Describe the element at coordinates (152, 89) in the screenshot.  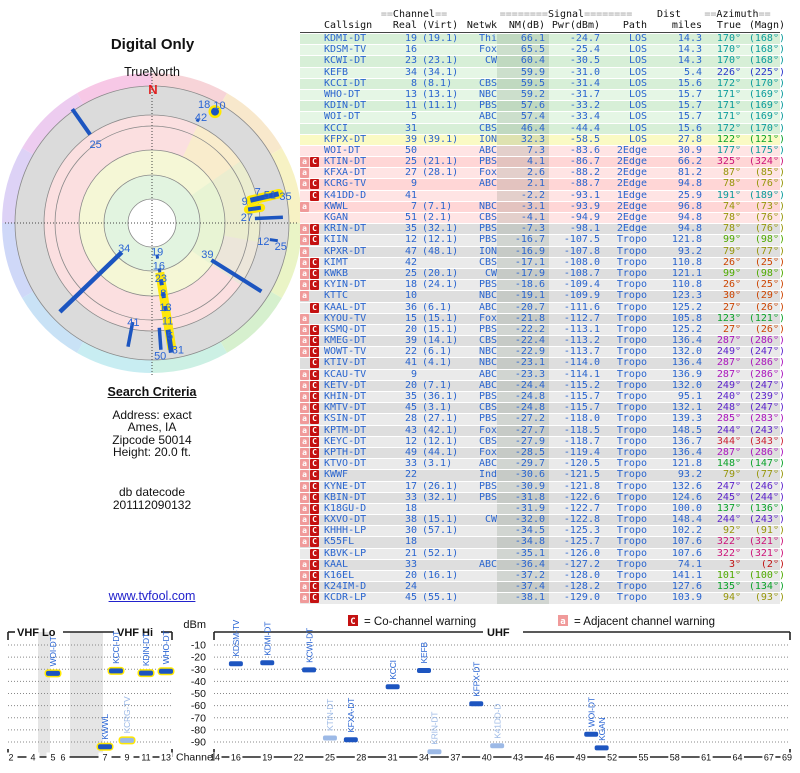
I see `svg-text: N` at that location.